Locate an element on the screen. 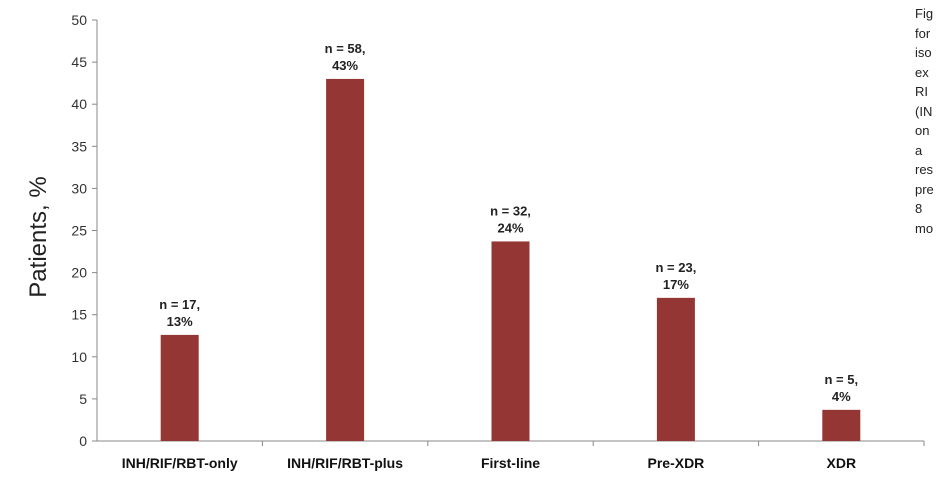 Image resolution: width=936 pixels, height=479 pixels. data-label: n = 58, is located at coordinates (345, 48).